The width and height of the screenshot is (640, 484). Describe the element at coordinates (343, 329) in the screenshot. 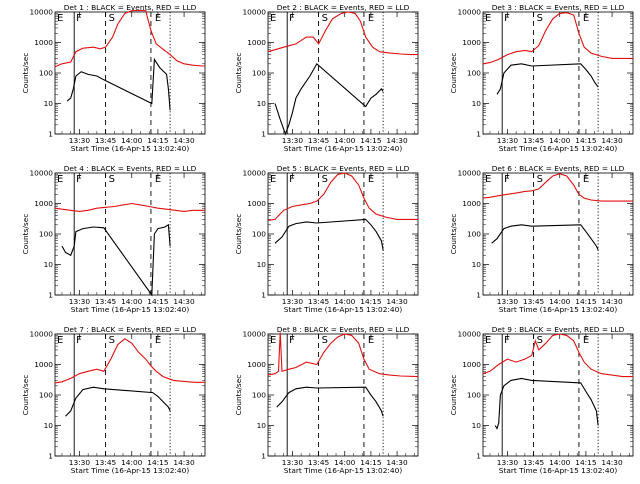

I see `chart-title: Det 8 : BLACK = Events, RED = LLD` at that location.